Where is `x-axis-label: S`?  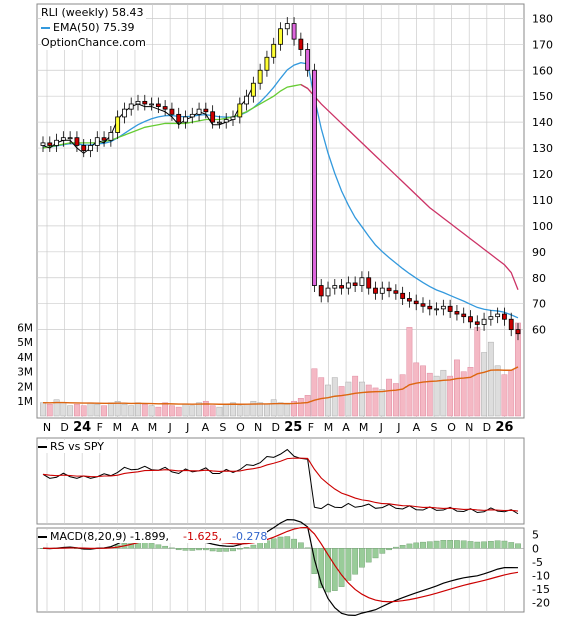 x-axis-label: S is located at coordinates (434, 427).